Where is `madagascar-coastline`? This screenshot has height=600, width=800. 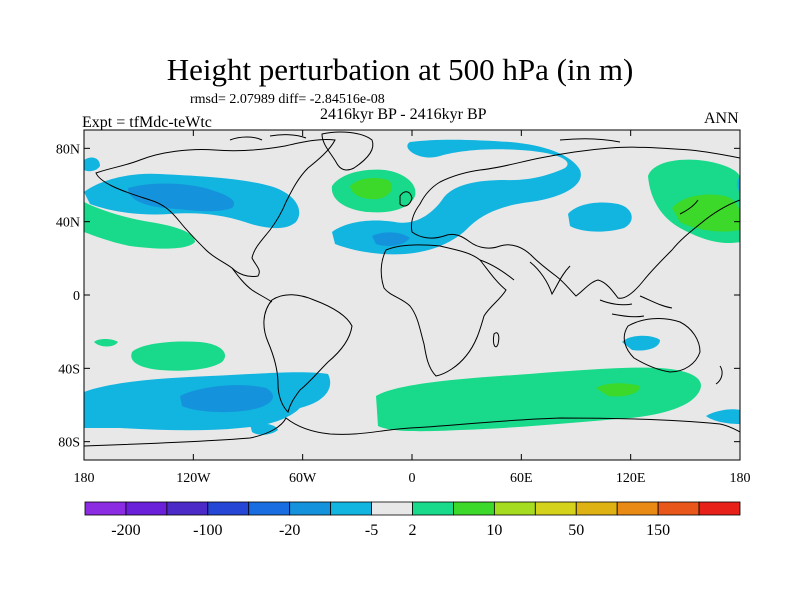 madagascar-coastline is located at coordinates (496, 340).